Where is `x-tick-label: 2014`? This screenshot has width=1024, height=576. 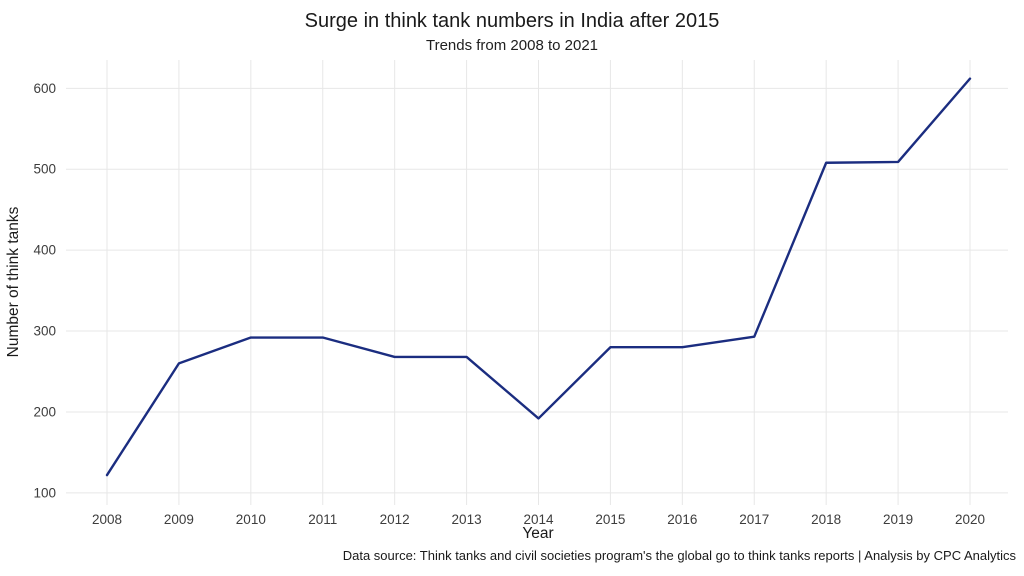
x-tick-label: 2014 is located at coordinates (538, 519).